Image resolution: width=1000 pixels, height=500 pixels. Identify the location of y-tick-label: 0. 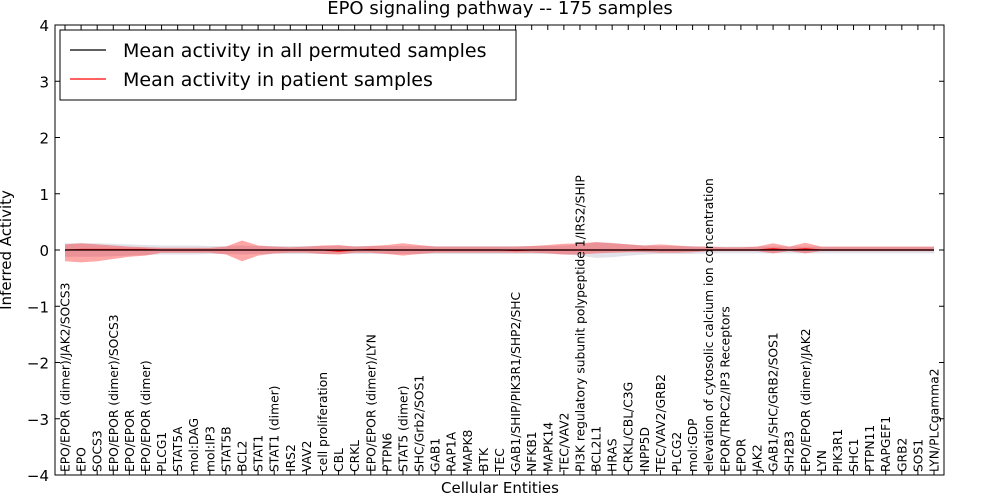
(44, 251).